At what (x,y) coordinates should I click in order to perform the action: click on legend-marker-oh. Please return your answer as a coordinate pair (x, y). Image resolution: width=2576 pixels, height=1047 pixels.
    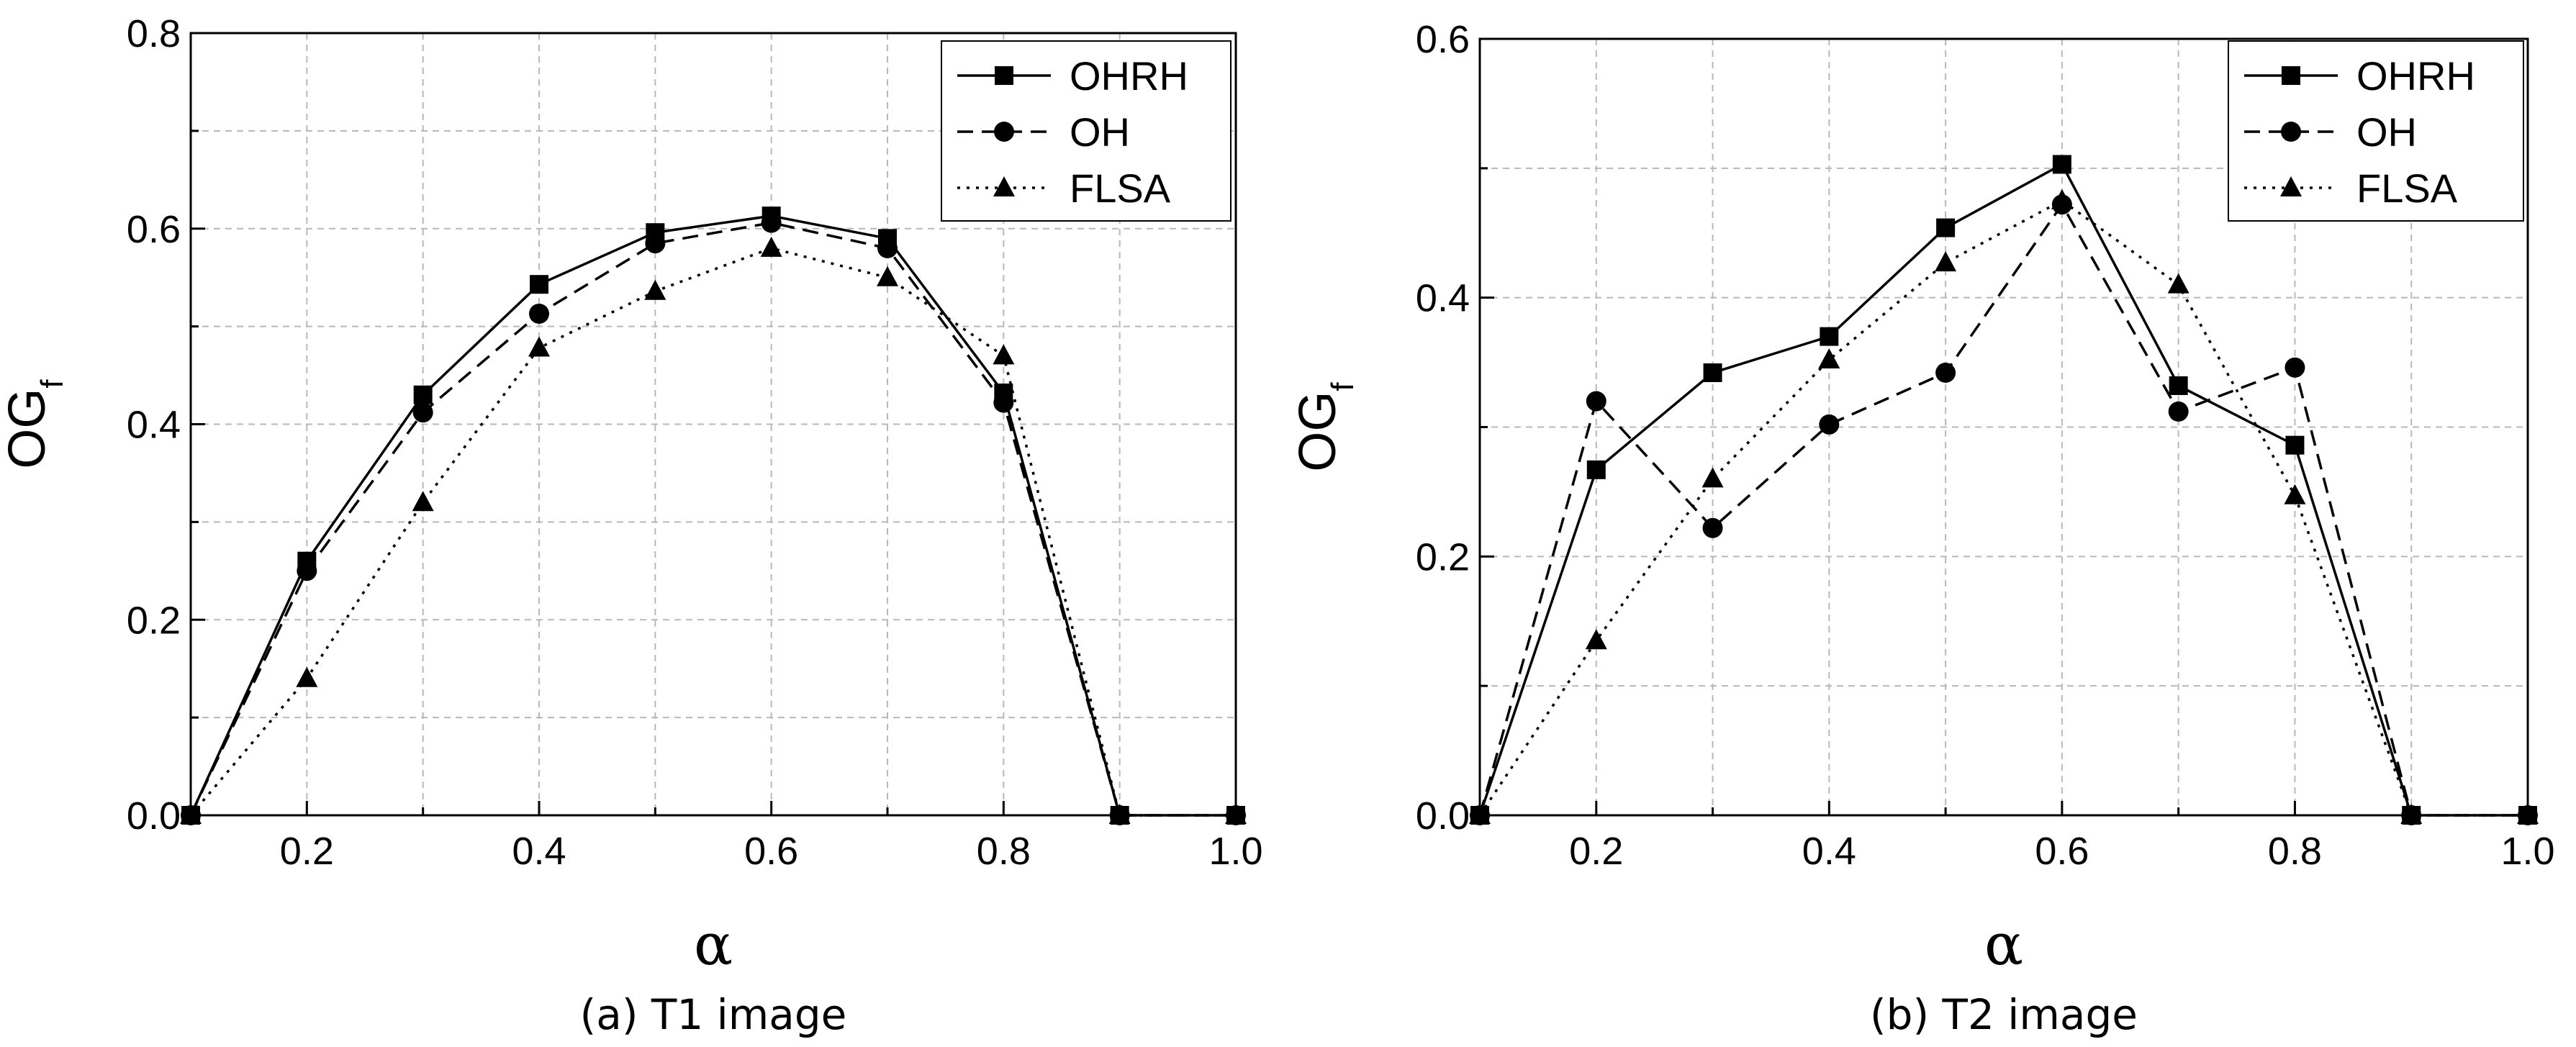
    Looking at the image, I should click on (1004, 132).